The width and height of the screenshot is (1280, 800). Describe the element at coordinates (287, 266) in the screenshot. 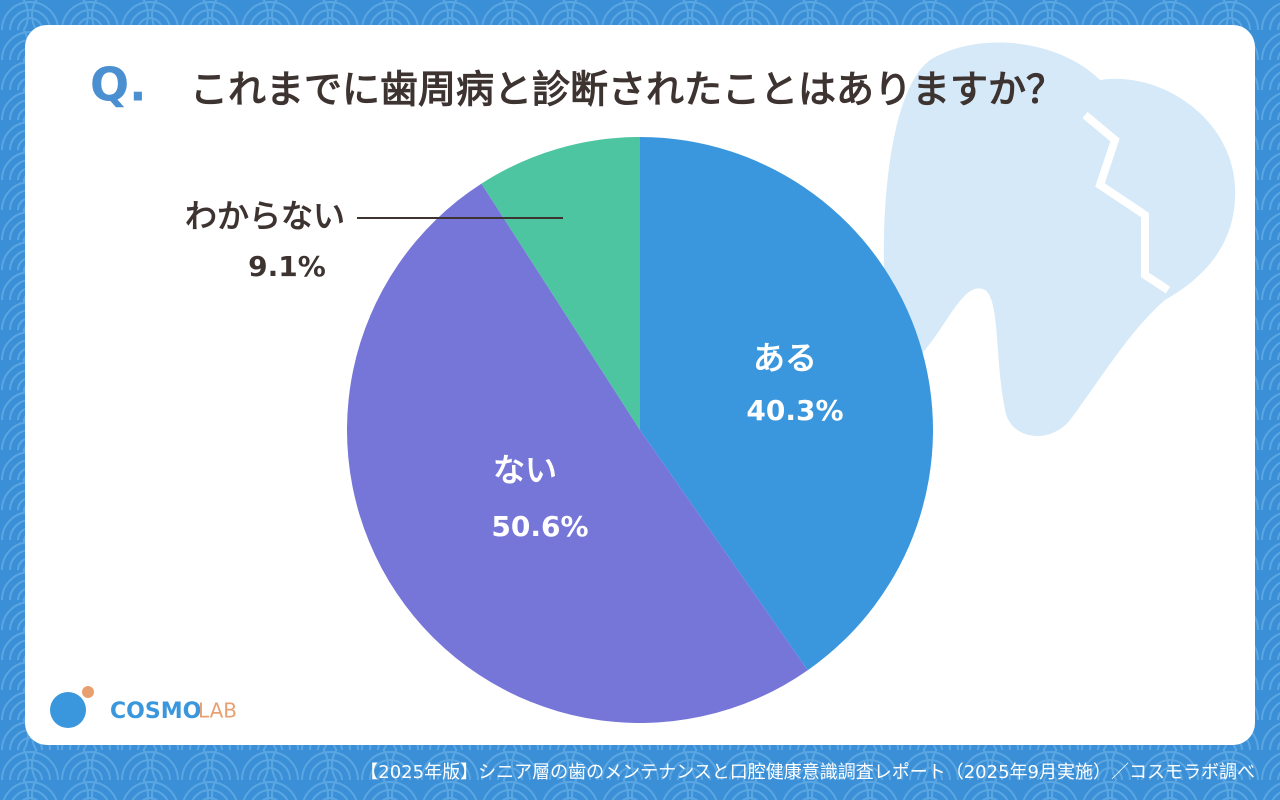

I see `slice-value: 9.1%` at that location.